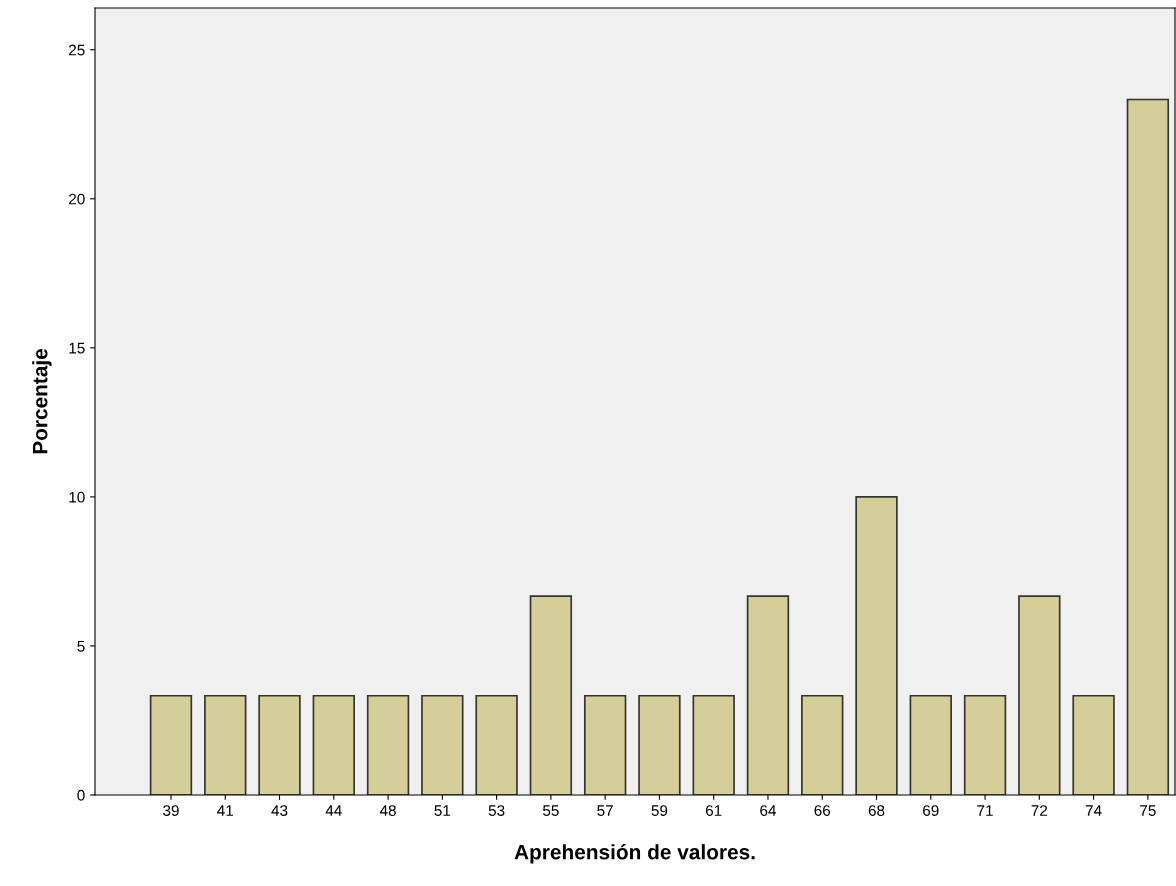 This screenshot has width=1176, height=886. I want to click on y-tick-label: 0, so click(81, 795).